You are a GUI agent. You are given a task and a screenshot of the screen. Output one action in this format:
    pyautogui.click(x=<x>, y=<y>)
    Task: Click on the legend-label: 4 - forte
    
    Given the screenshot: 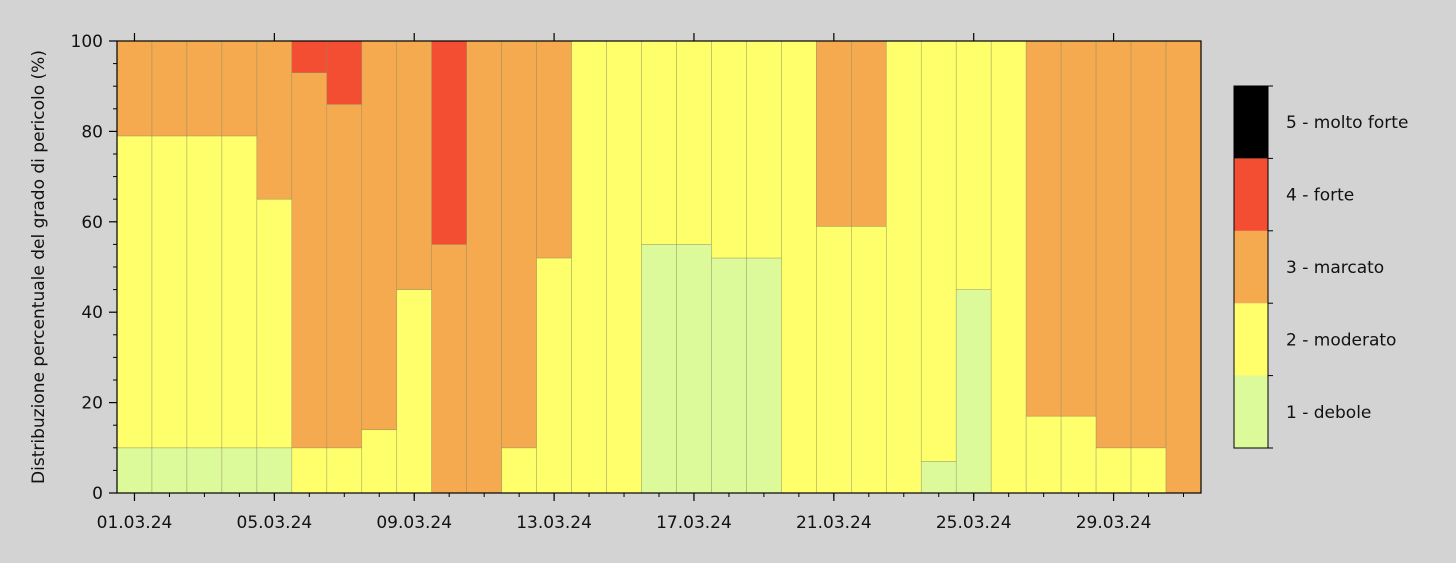 What is the action you would take?
    pyautogui.click(x=1320, y=196)
    